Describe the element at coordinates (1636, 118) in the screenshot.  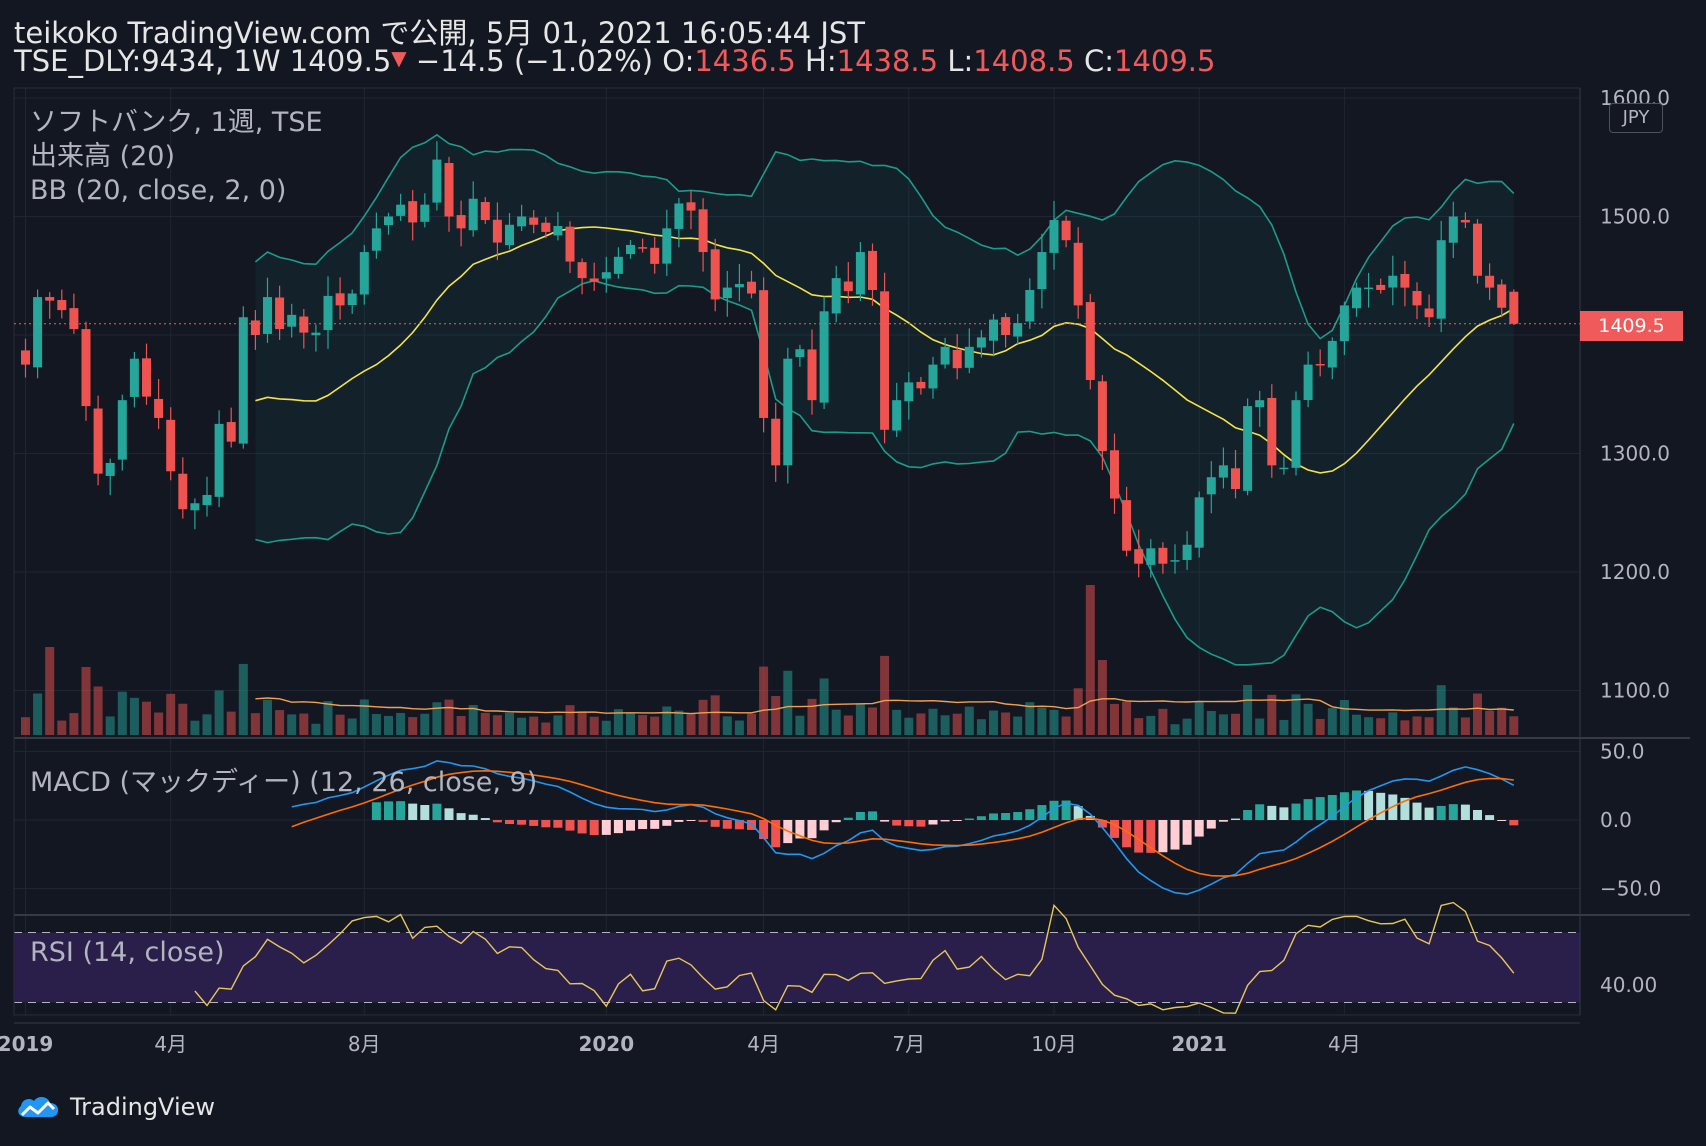
I see `currency-badge: JPY` at that location.